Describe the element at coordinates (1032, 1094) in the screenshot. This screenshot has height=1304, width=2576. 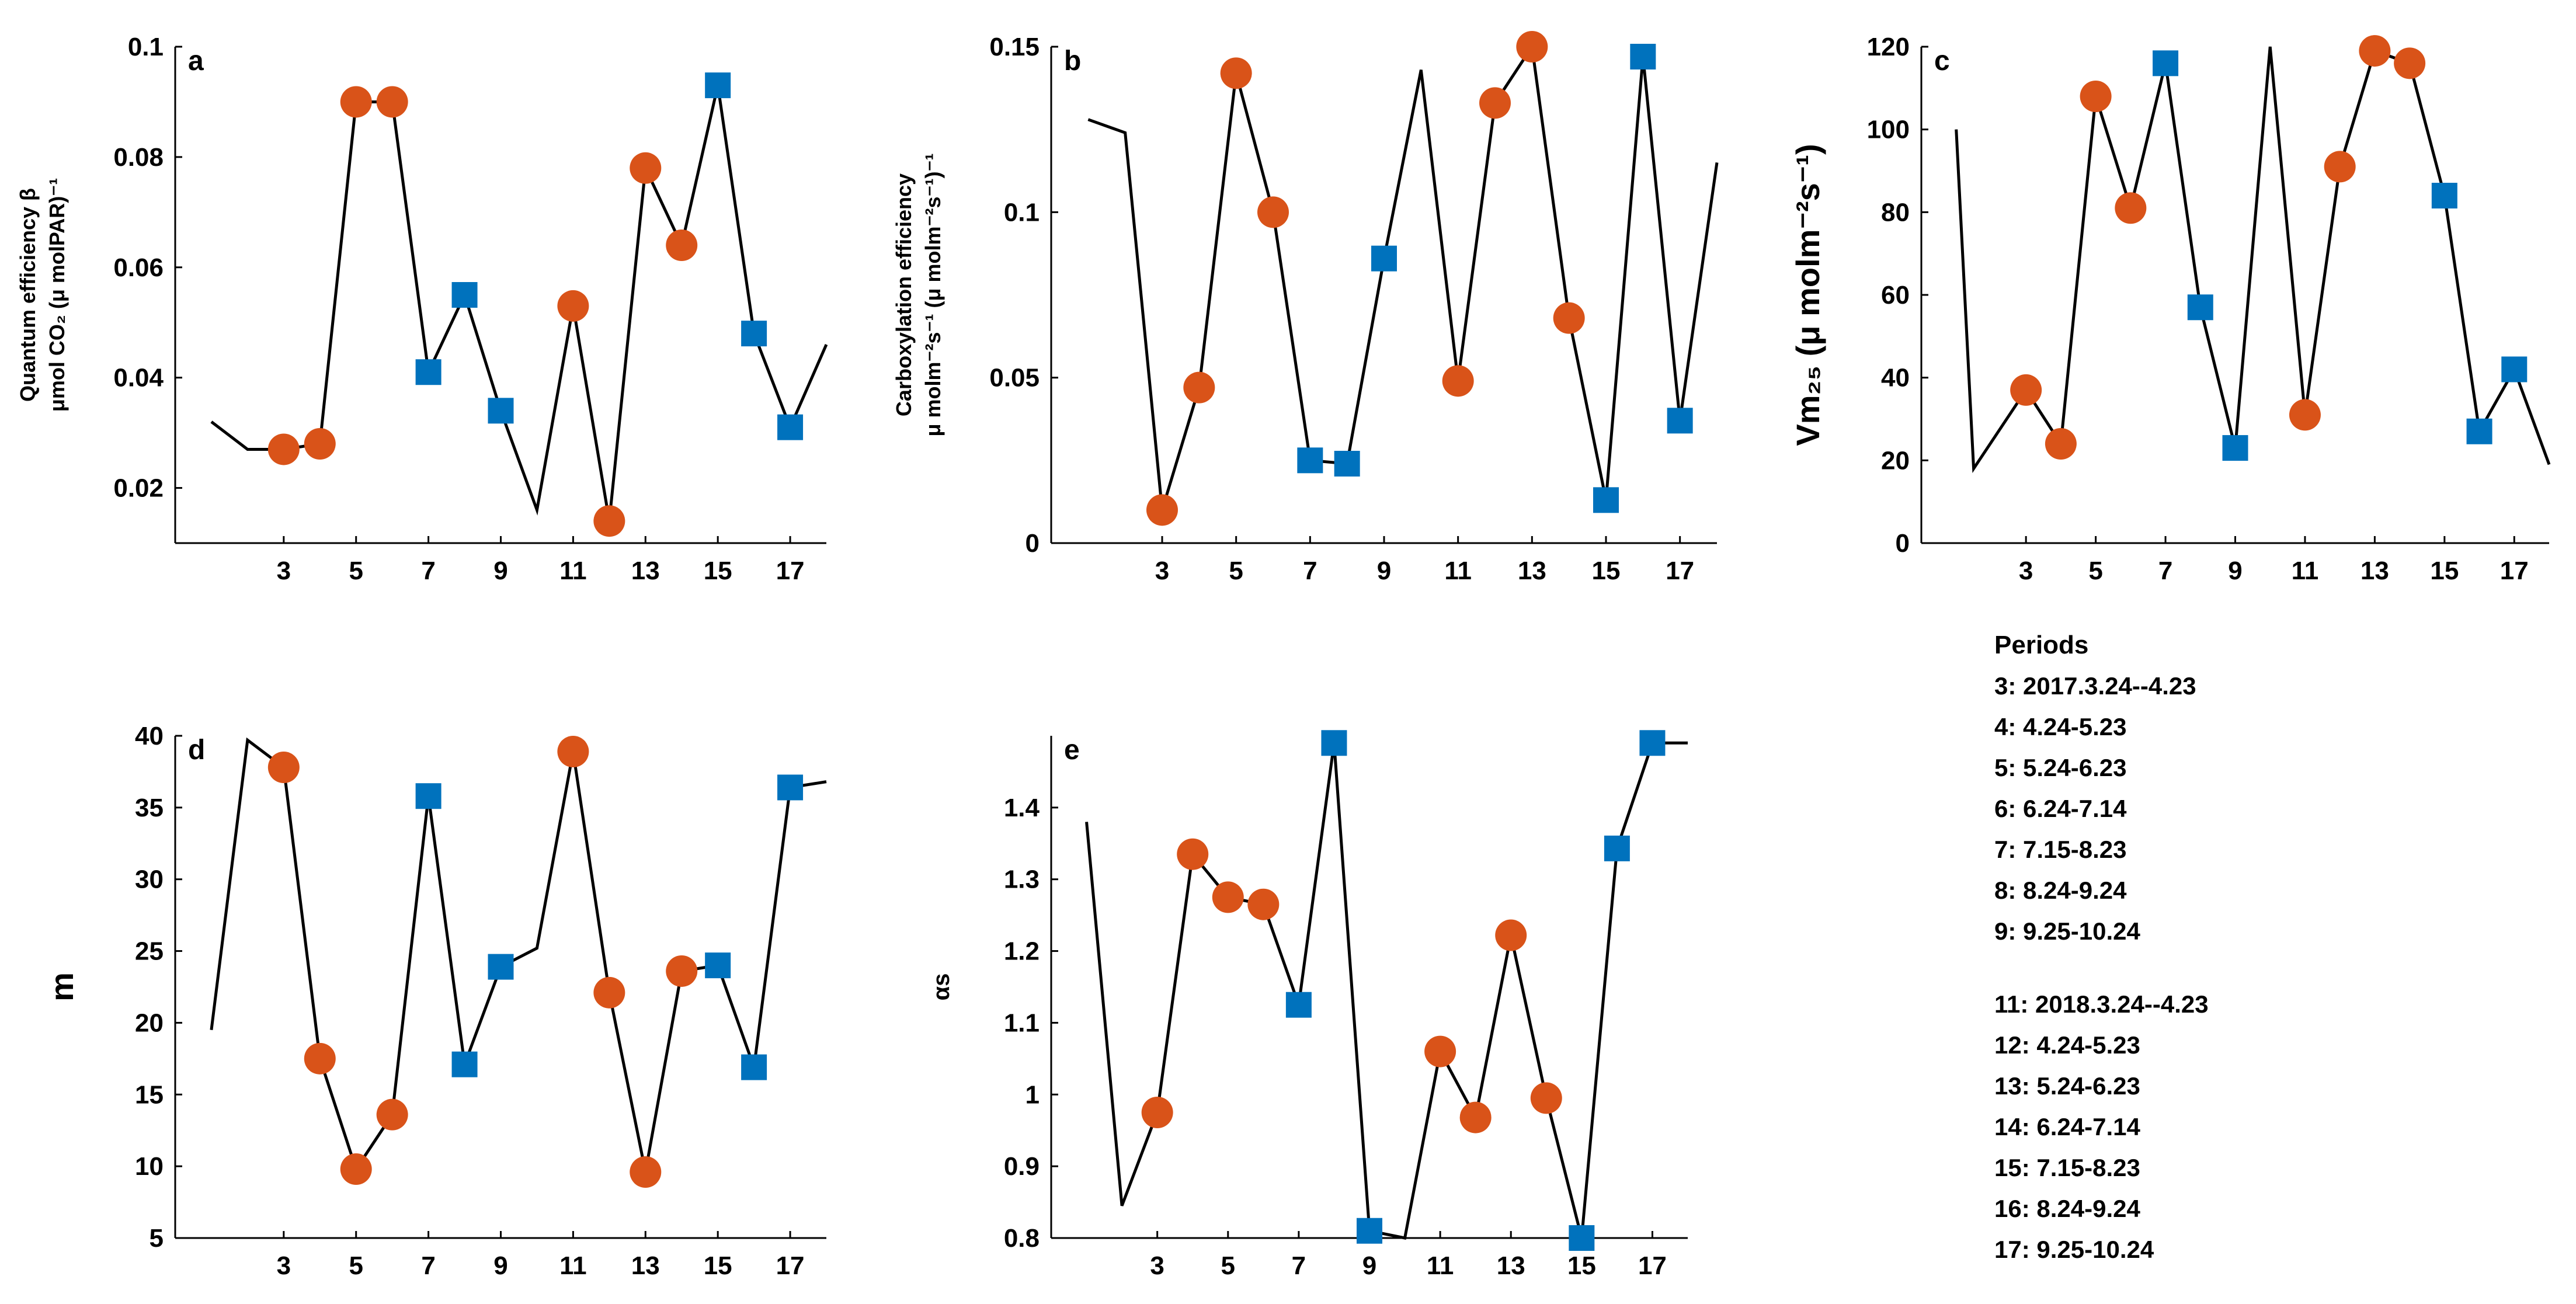
I see `y-tick-label: 1` at that location.